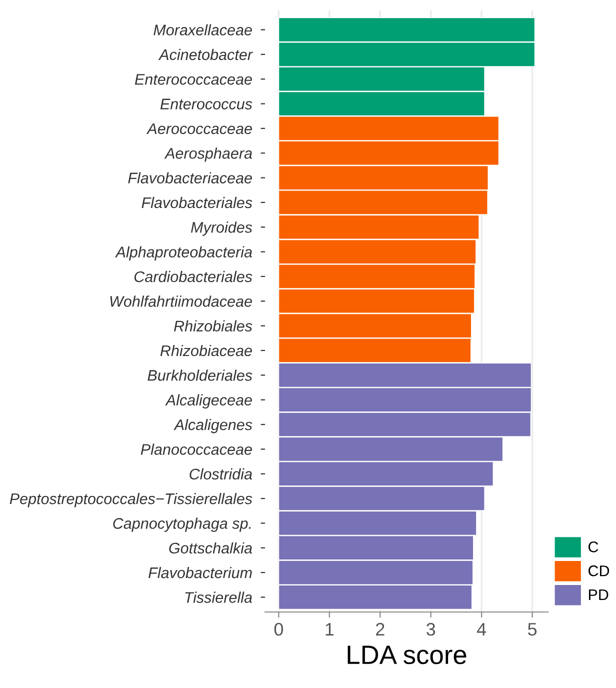 The width and height of the screenshot is (616, 688). Describe the element at coordinates (196, 449) in the screenshot. I see `y-tick-label: Planococcaceae` at that location.